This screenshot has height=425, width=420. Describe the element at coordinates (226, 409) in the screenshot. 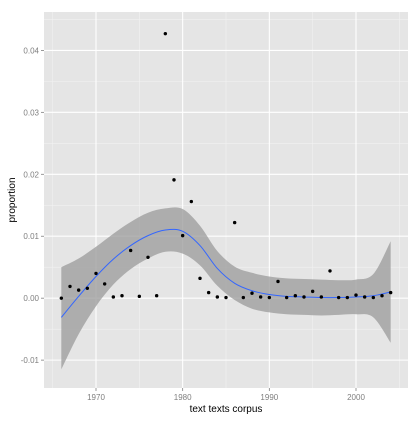

I see `x-axis-title: text texts corpus` at that location.